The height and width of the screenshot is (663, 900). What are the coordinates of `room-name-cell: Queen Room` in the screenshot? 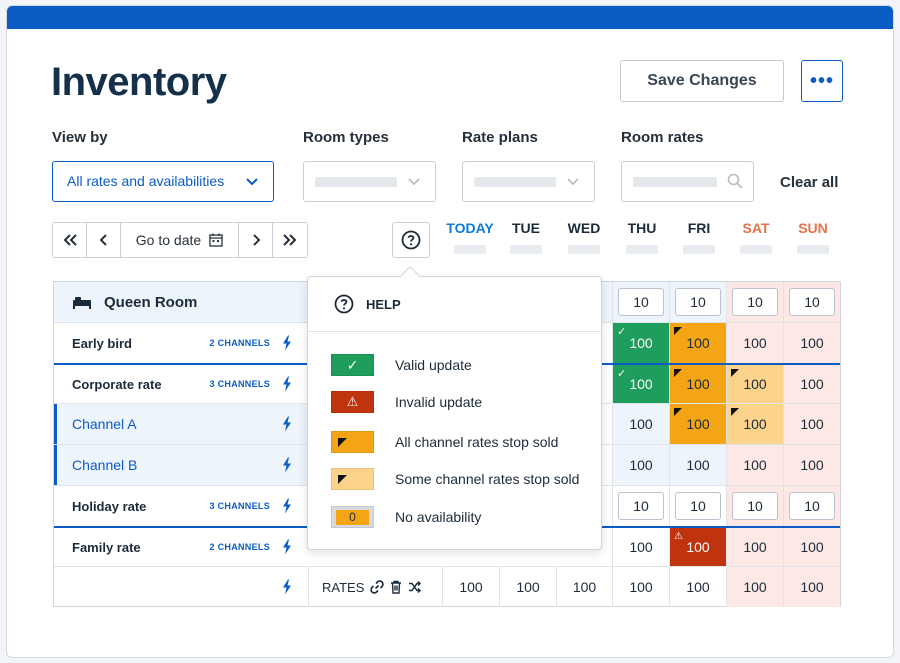 It's located at (181, 302).